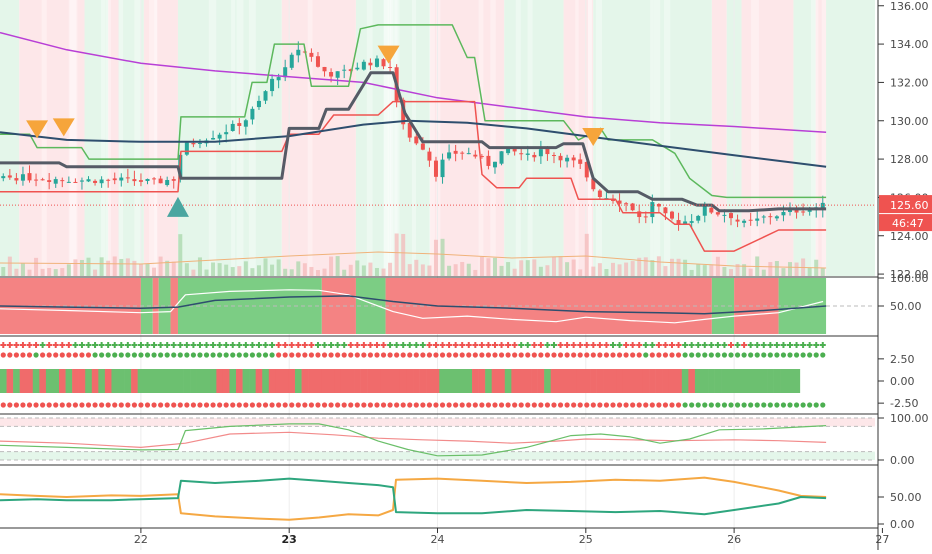 The height and width of the screenshot is (554, 932). Describe the element at coordinates (512, 537) in the screenshot. I see `time-axis: 22 23 24 25 26 27` at that location.